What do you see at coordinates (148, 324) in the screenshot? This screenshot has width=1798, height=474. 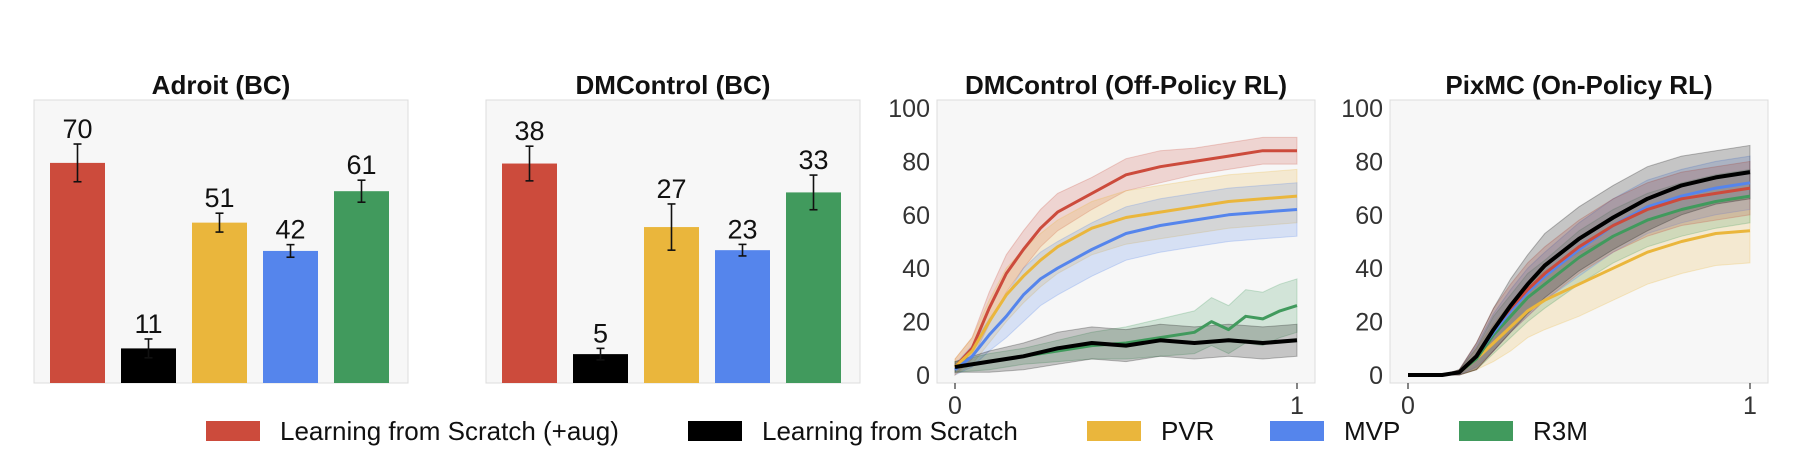 I see `bar-value-label-learning-from-scratch: 11` at bounding box center [148, 324].